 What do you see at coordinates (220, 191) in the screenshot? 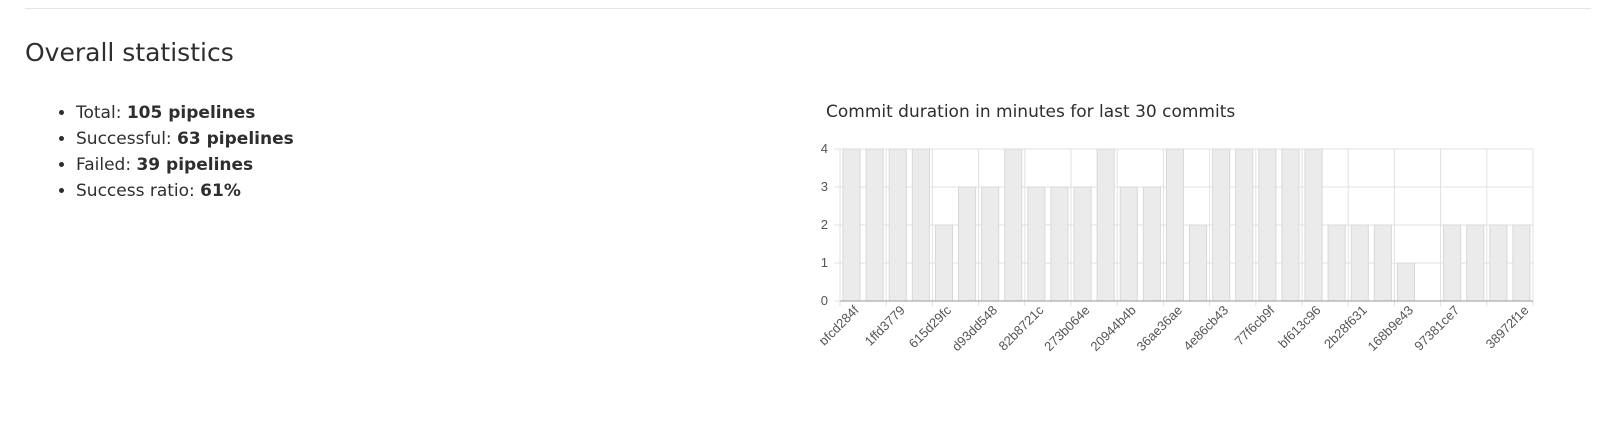
I see `stat-value: 61%` at bounding box center [220, 191].